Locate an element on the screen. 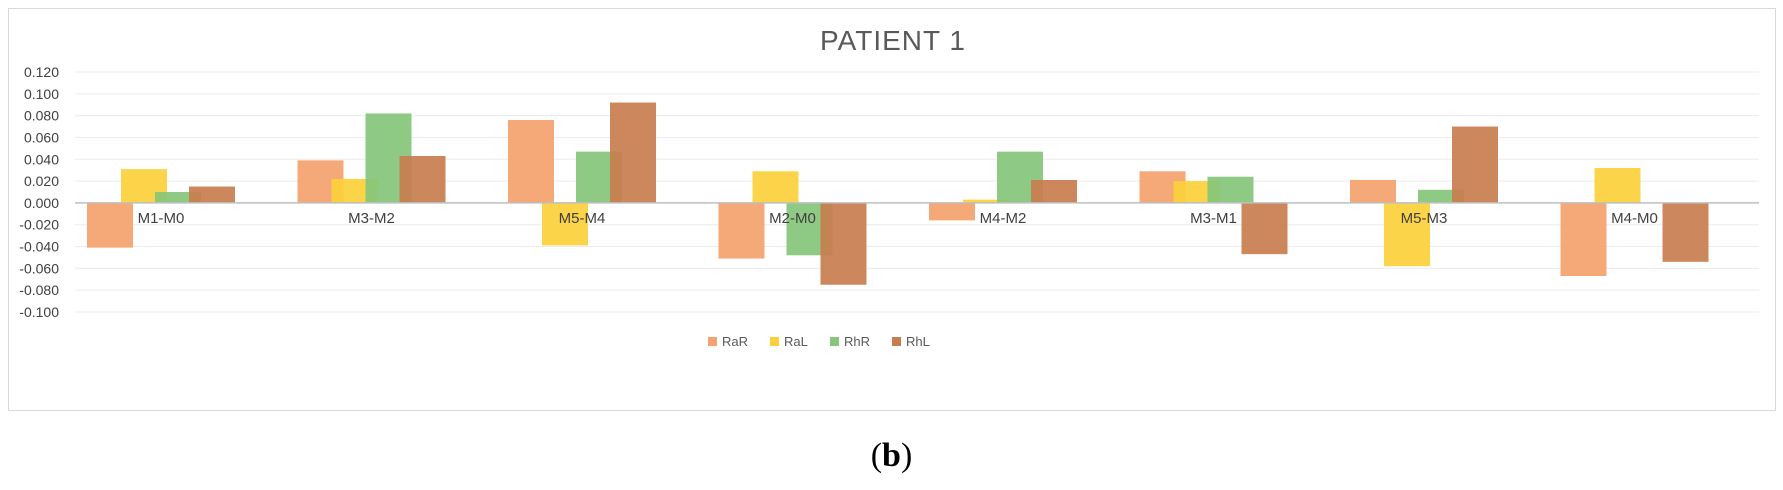 This screenshot has width=1783, height=490. category-label: M1-M0 is located at coordinates (161, 218).